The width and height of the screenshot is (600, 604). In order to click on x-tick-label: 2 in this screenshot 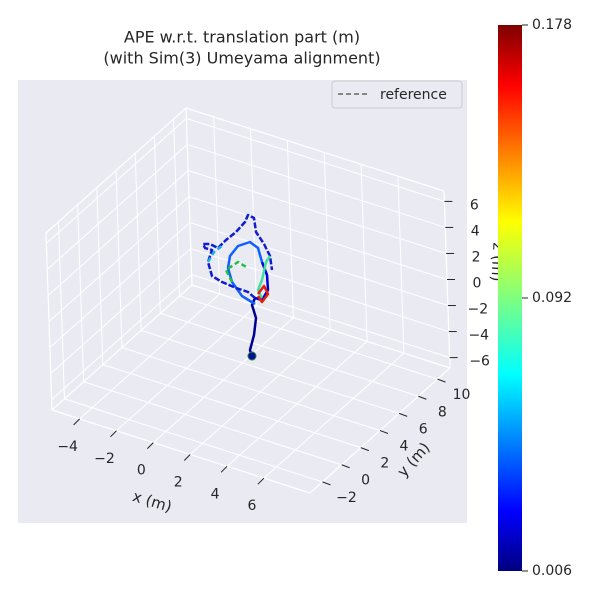, I will do `click(178, 482)`.